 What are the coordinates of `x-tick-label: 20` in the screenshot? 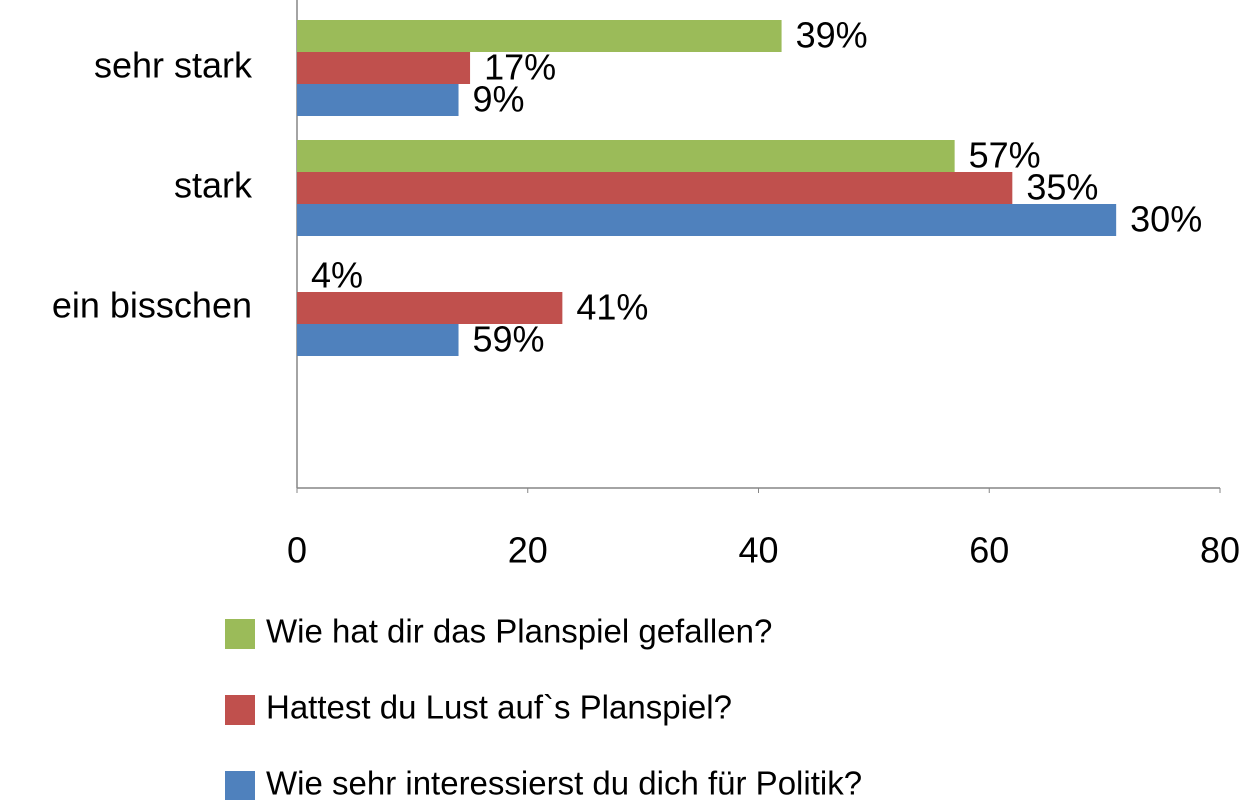 It's located at (528, 550).